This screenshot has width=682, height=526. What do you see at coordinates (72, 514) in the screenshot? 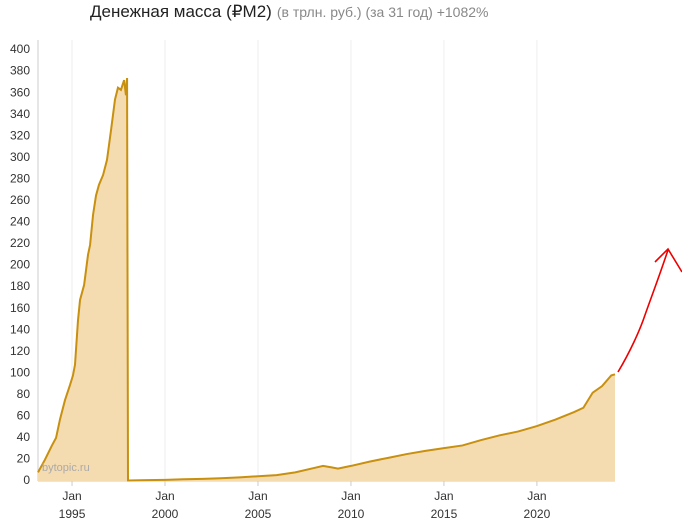
I see `x-tick-label-line: 1995` at bounding box center [72, 514].